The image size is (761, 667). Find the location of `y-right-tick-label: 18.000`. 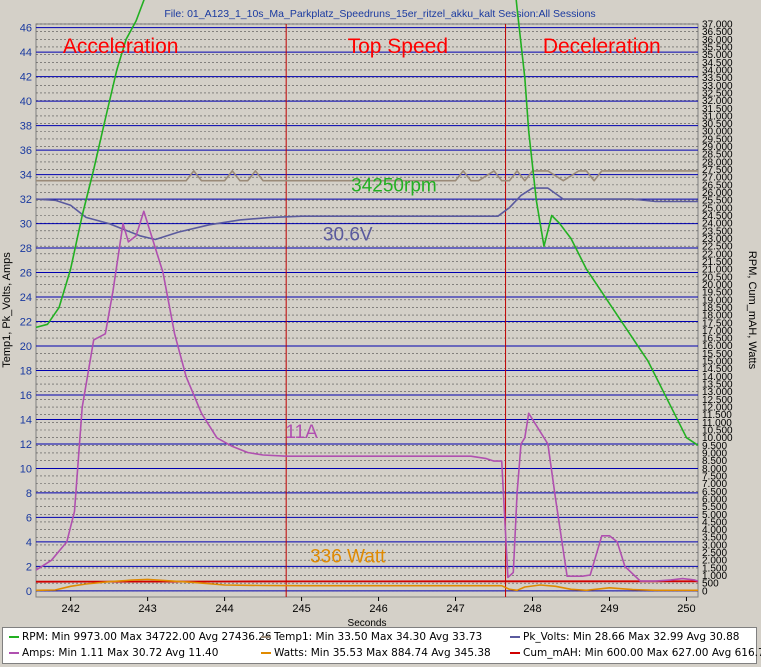

y-right-tick-label: 18.000 is located at coordinates (717, 316).